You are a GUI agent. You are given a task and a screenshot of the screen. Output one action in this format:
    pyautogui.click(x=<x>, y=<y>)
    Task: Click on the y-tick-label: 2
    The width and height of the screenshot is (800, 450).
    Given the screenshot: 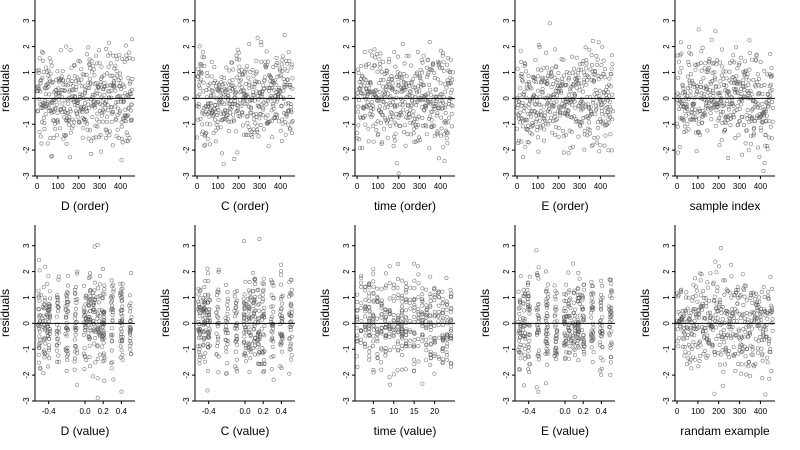 What is the action you would take?
    pyautogui.click(x=346, y=46)
    